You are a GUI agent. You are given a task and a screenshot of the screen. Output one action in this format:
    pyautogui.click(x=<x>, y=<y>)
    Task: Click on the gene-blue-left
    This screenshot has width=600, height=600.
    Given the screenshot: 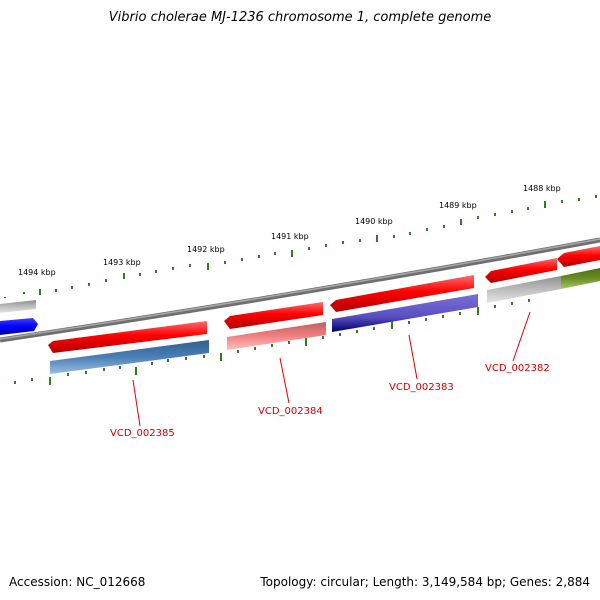 What is the action you would take?
    pyautogui.click(x=19, y=326)
    